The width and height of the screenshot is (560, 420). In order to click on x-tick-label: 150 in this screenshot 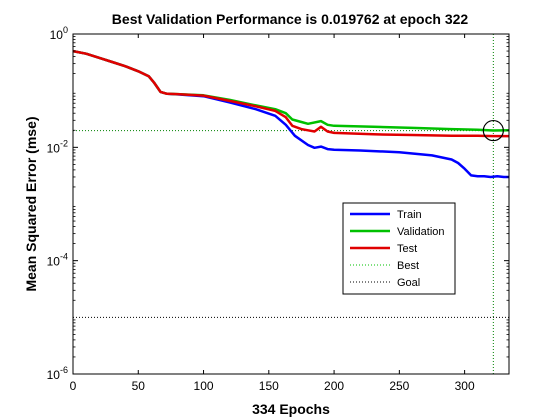, I will do `click(269, 386)`.